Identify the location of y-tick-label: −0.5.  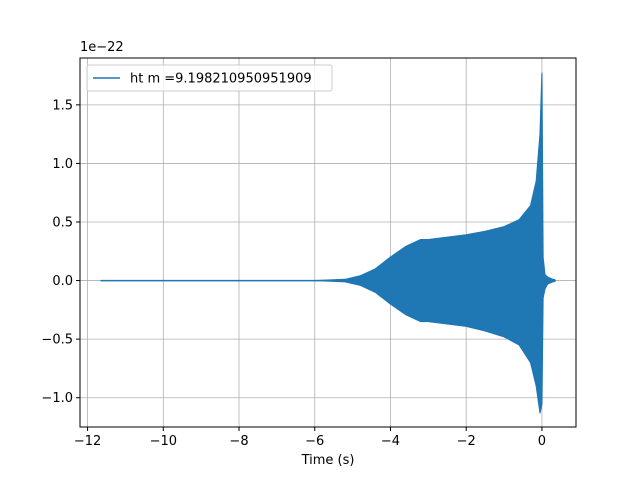
(57, 340).